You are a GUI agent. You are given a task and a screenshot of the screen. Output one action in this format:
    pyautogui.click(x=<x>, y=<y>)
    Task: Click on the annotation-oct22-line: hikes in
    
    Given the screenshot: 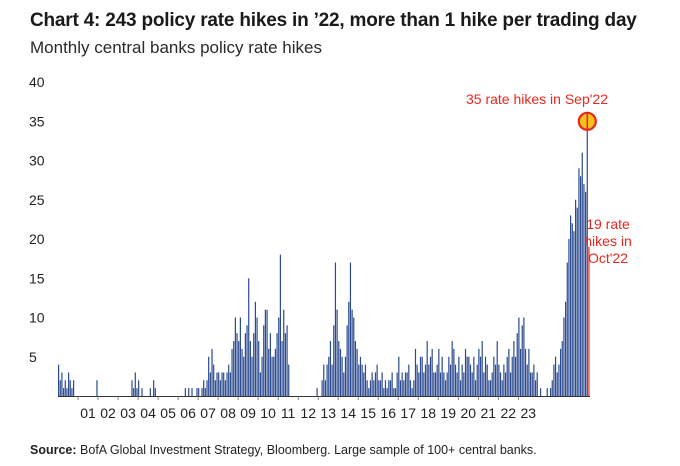 What is the action you would take?
    pyautogui.click(x=607, y=241)
    